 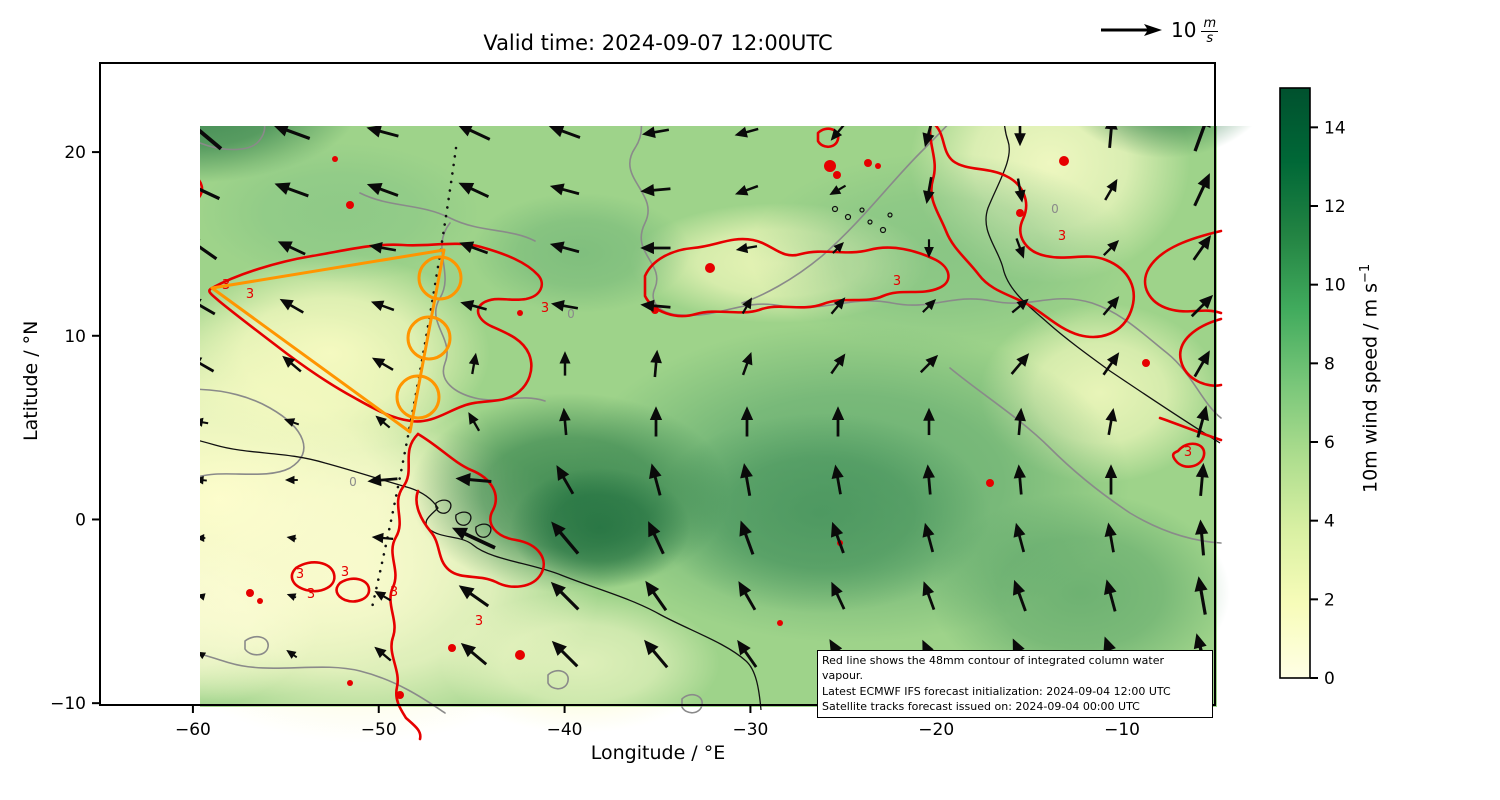 I want to click on colorbar-label-exponent: −1, so click(x=1365, y=273).